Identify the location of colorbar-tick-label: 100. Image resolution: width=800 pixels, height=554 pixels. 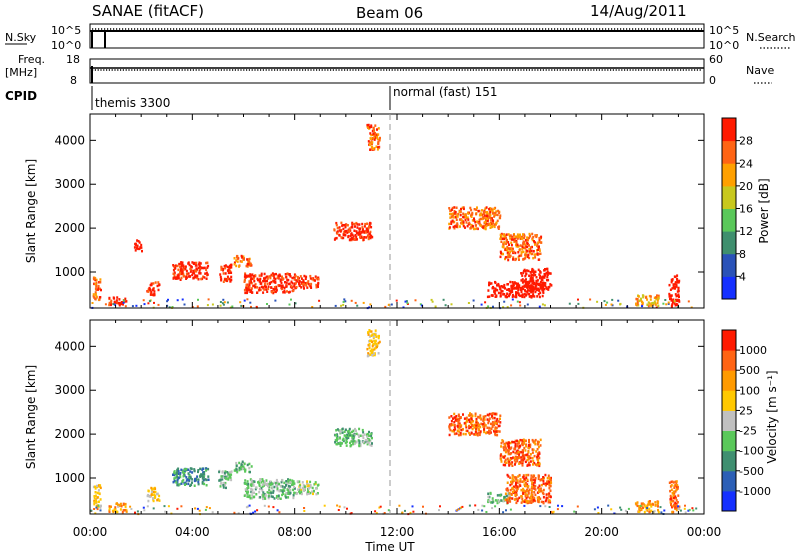
(749, 390).